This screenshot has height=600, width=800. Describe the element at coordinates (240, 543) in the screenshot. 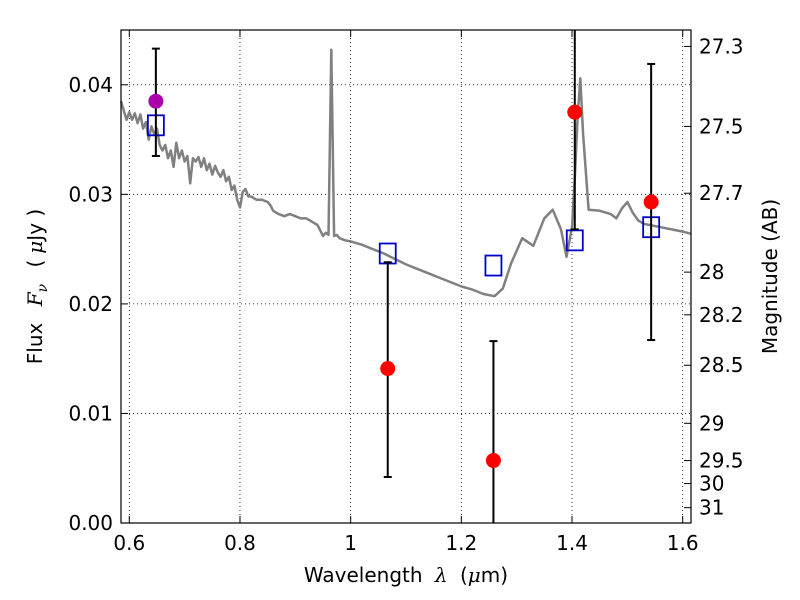

I see `x-tick-label: 0.8` at that location.